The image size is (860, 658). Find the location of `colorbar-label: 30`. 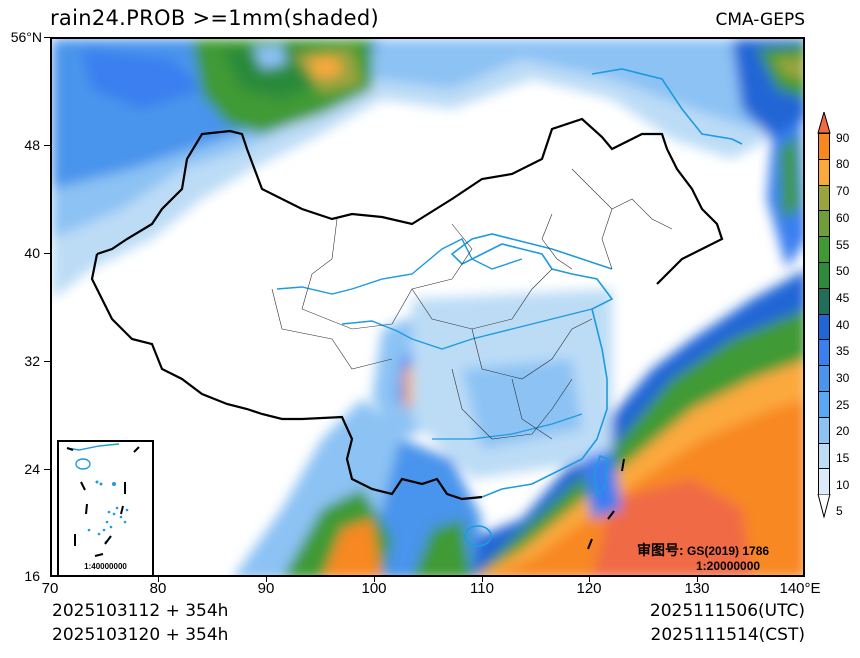

colorbar-label: 30 is located at coordinates (843, 378).